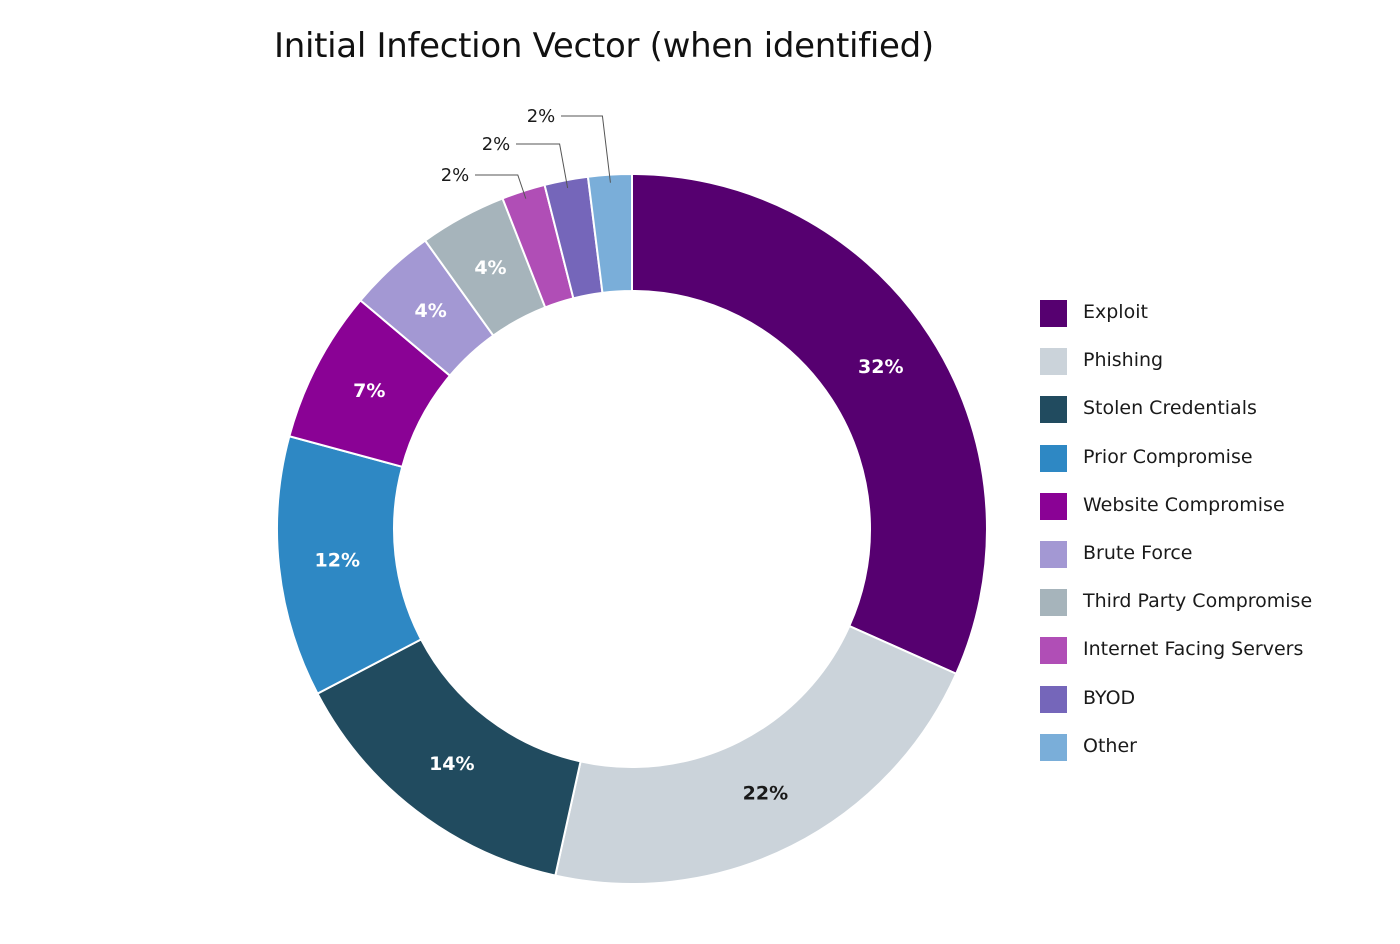  I want to click on slice-other, so click(609, 233).